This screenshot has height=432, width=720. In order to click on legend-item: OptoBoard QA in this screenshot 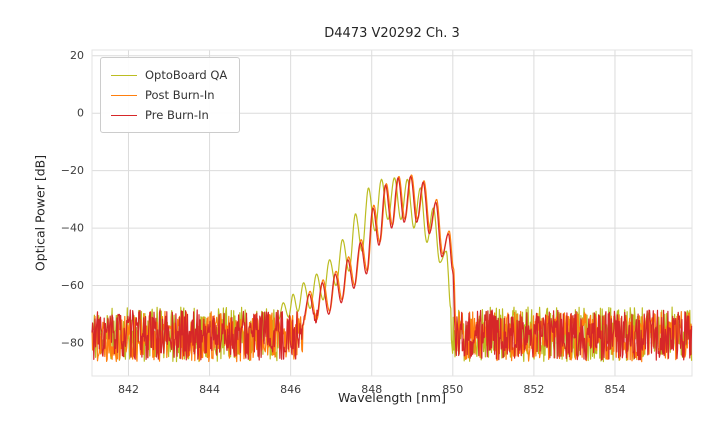, I will do `click(169, 75)`.